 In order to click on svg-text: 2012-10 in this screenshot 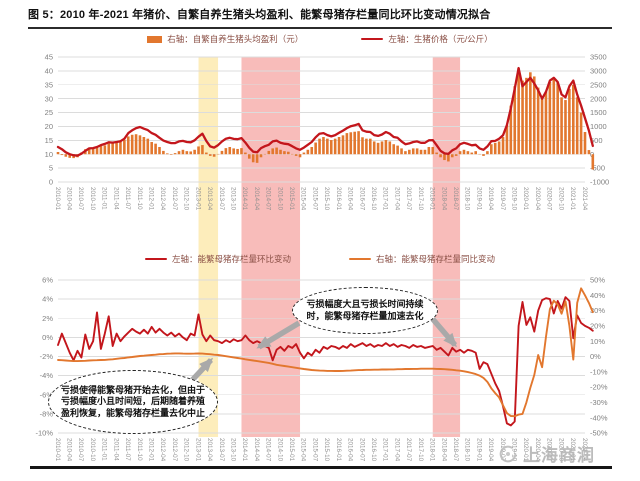, I will do `click(186, 450)`.